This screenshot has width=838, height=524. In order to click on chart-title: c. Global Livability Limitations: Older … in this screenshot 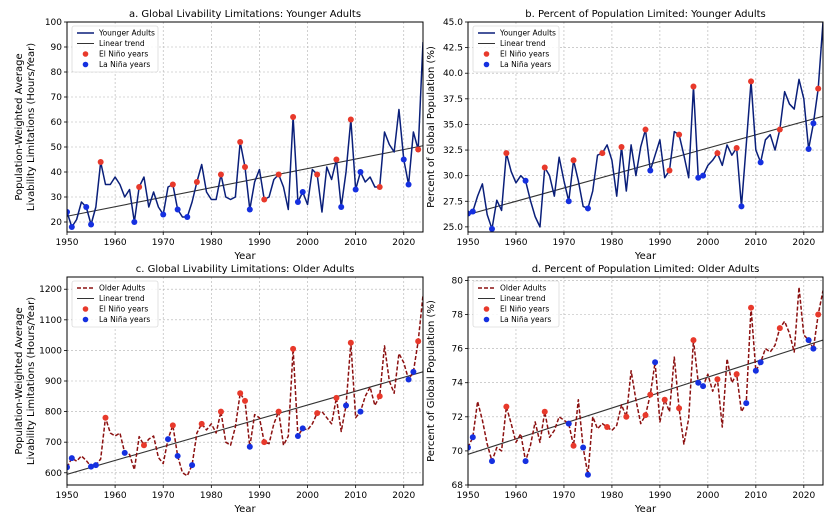, I will do `click(245, 269)`.